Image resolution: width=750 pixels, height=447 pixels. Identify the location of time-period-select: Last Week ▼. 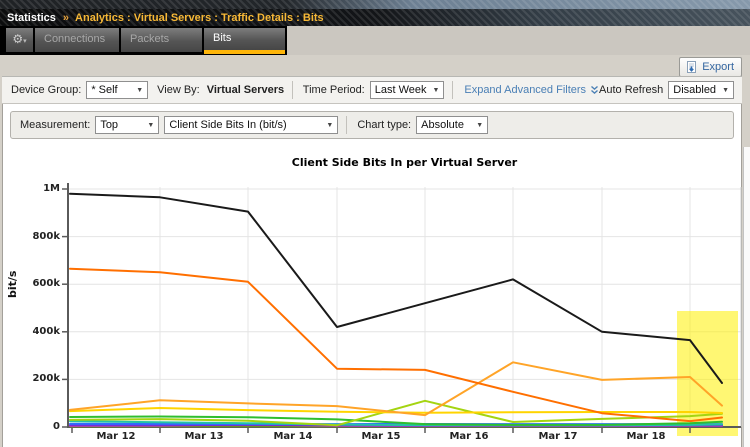
(406, 90).